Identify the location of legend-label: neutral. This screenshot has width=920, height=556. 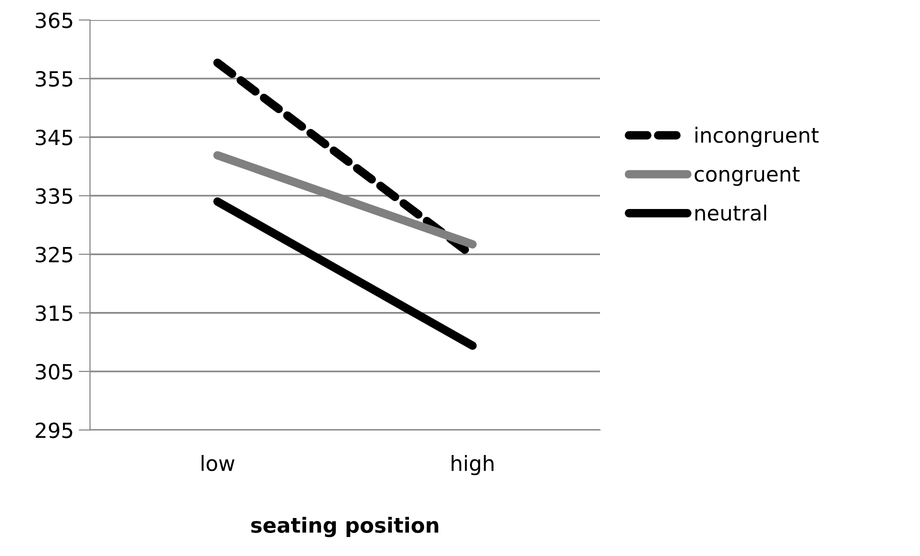
(730, 212).